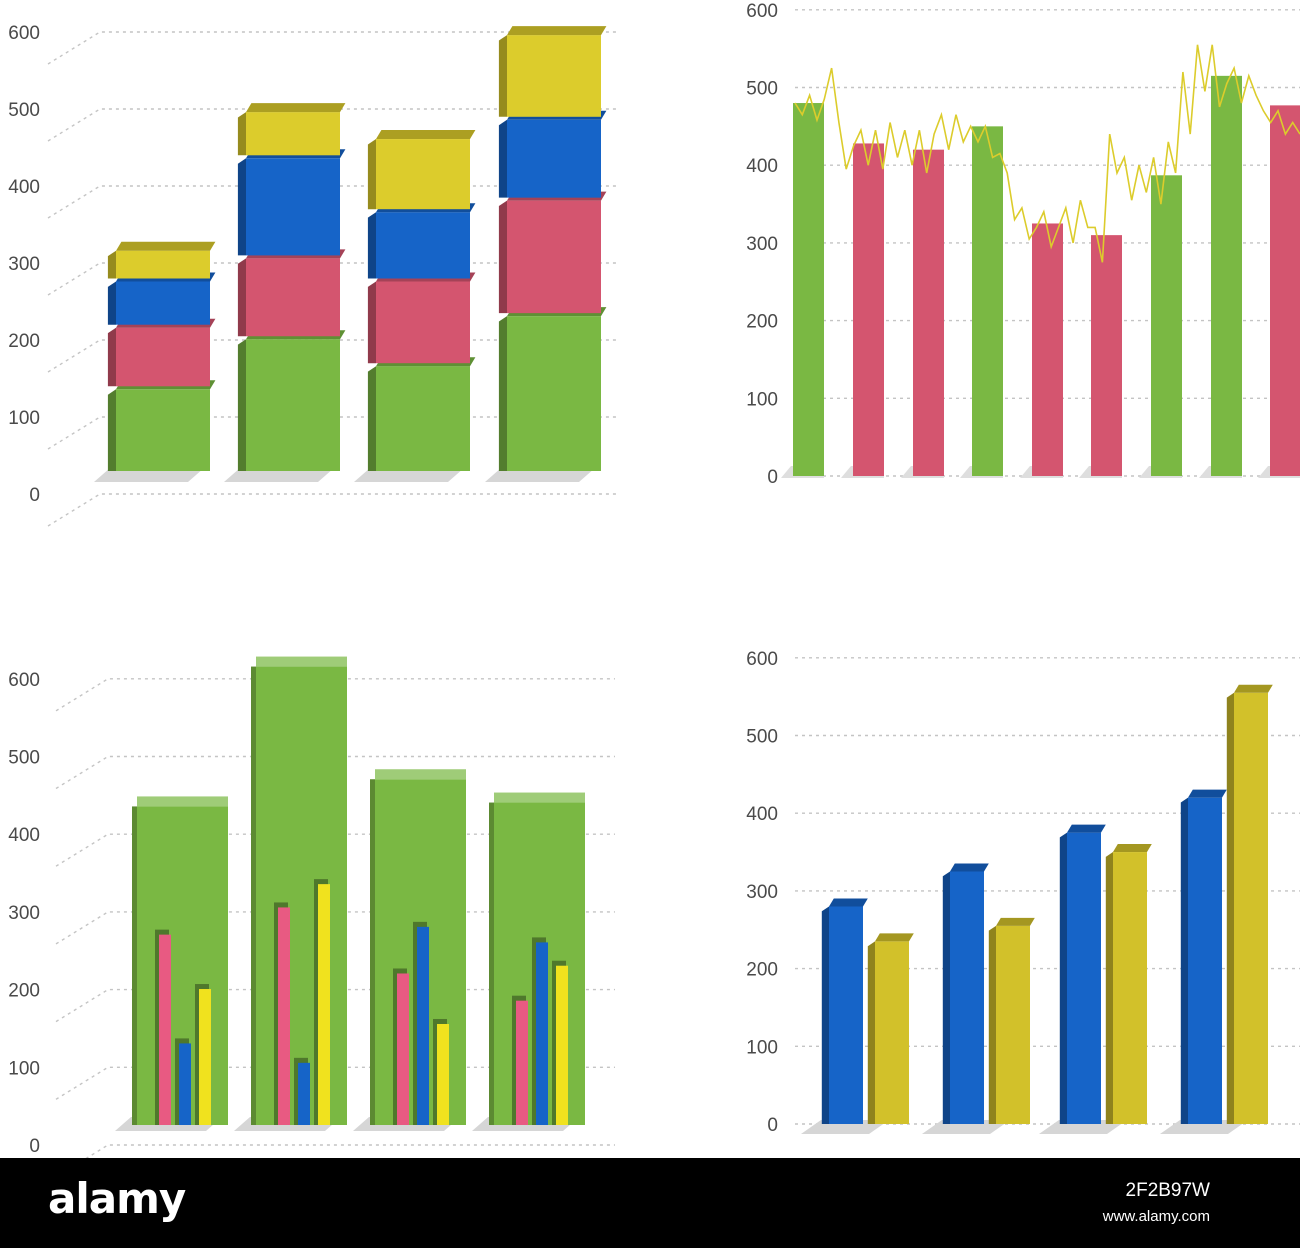 The height and width of the screenshot is (1248, 1300). What do you see at coordinates (762, 659) in the screenshot?
I see `chart-3-ytick-6: 600` at bounding box center [762, 659].